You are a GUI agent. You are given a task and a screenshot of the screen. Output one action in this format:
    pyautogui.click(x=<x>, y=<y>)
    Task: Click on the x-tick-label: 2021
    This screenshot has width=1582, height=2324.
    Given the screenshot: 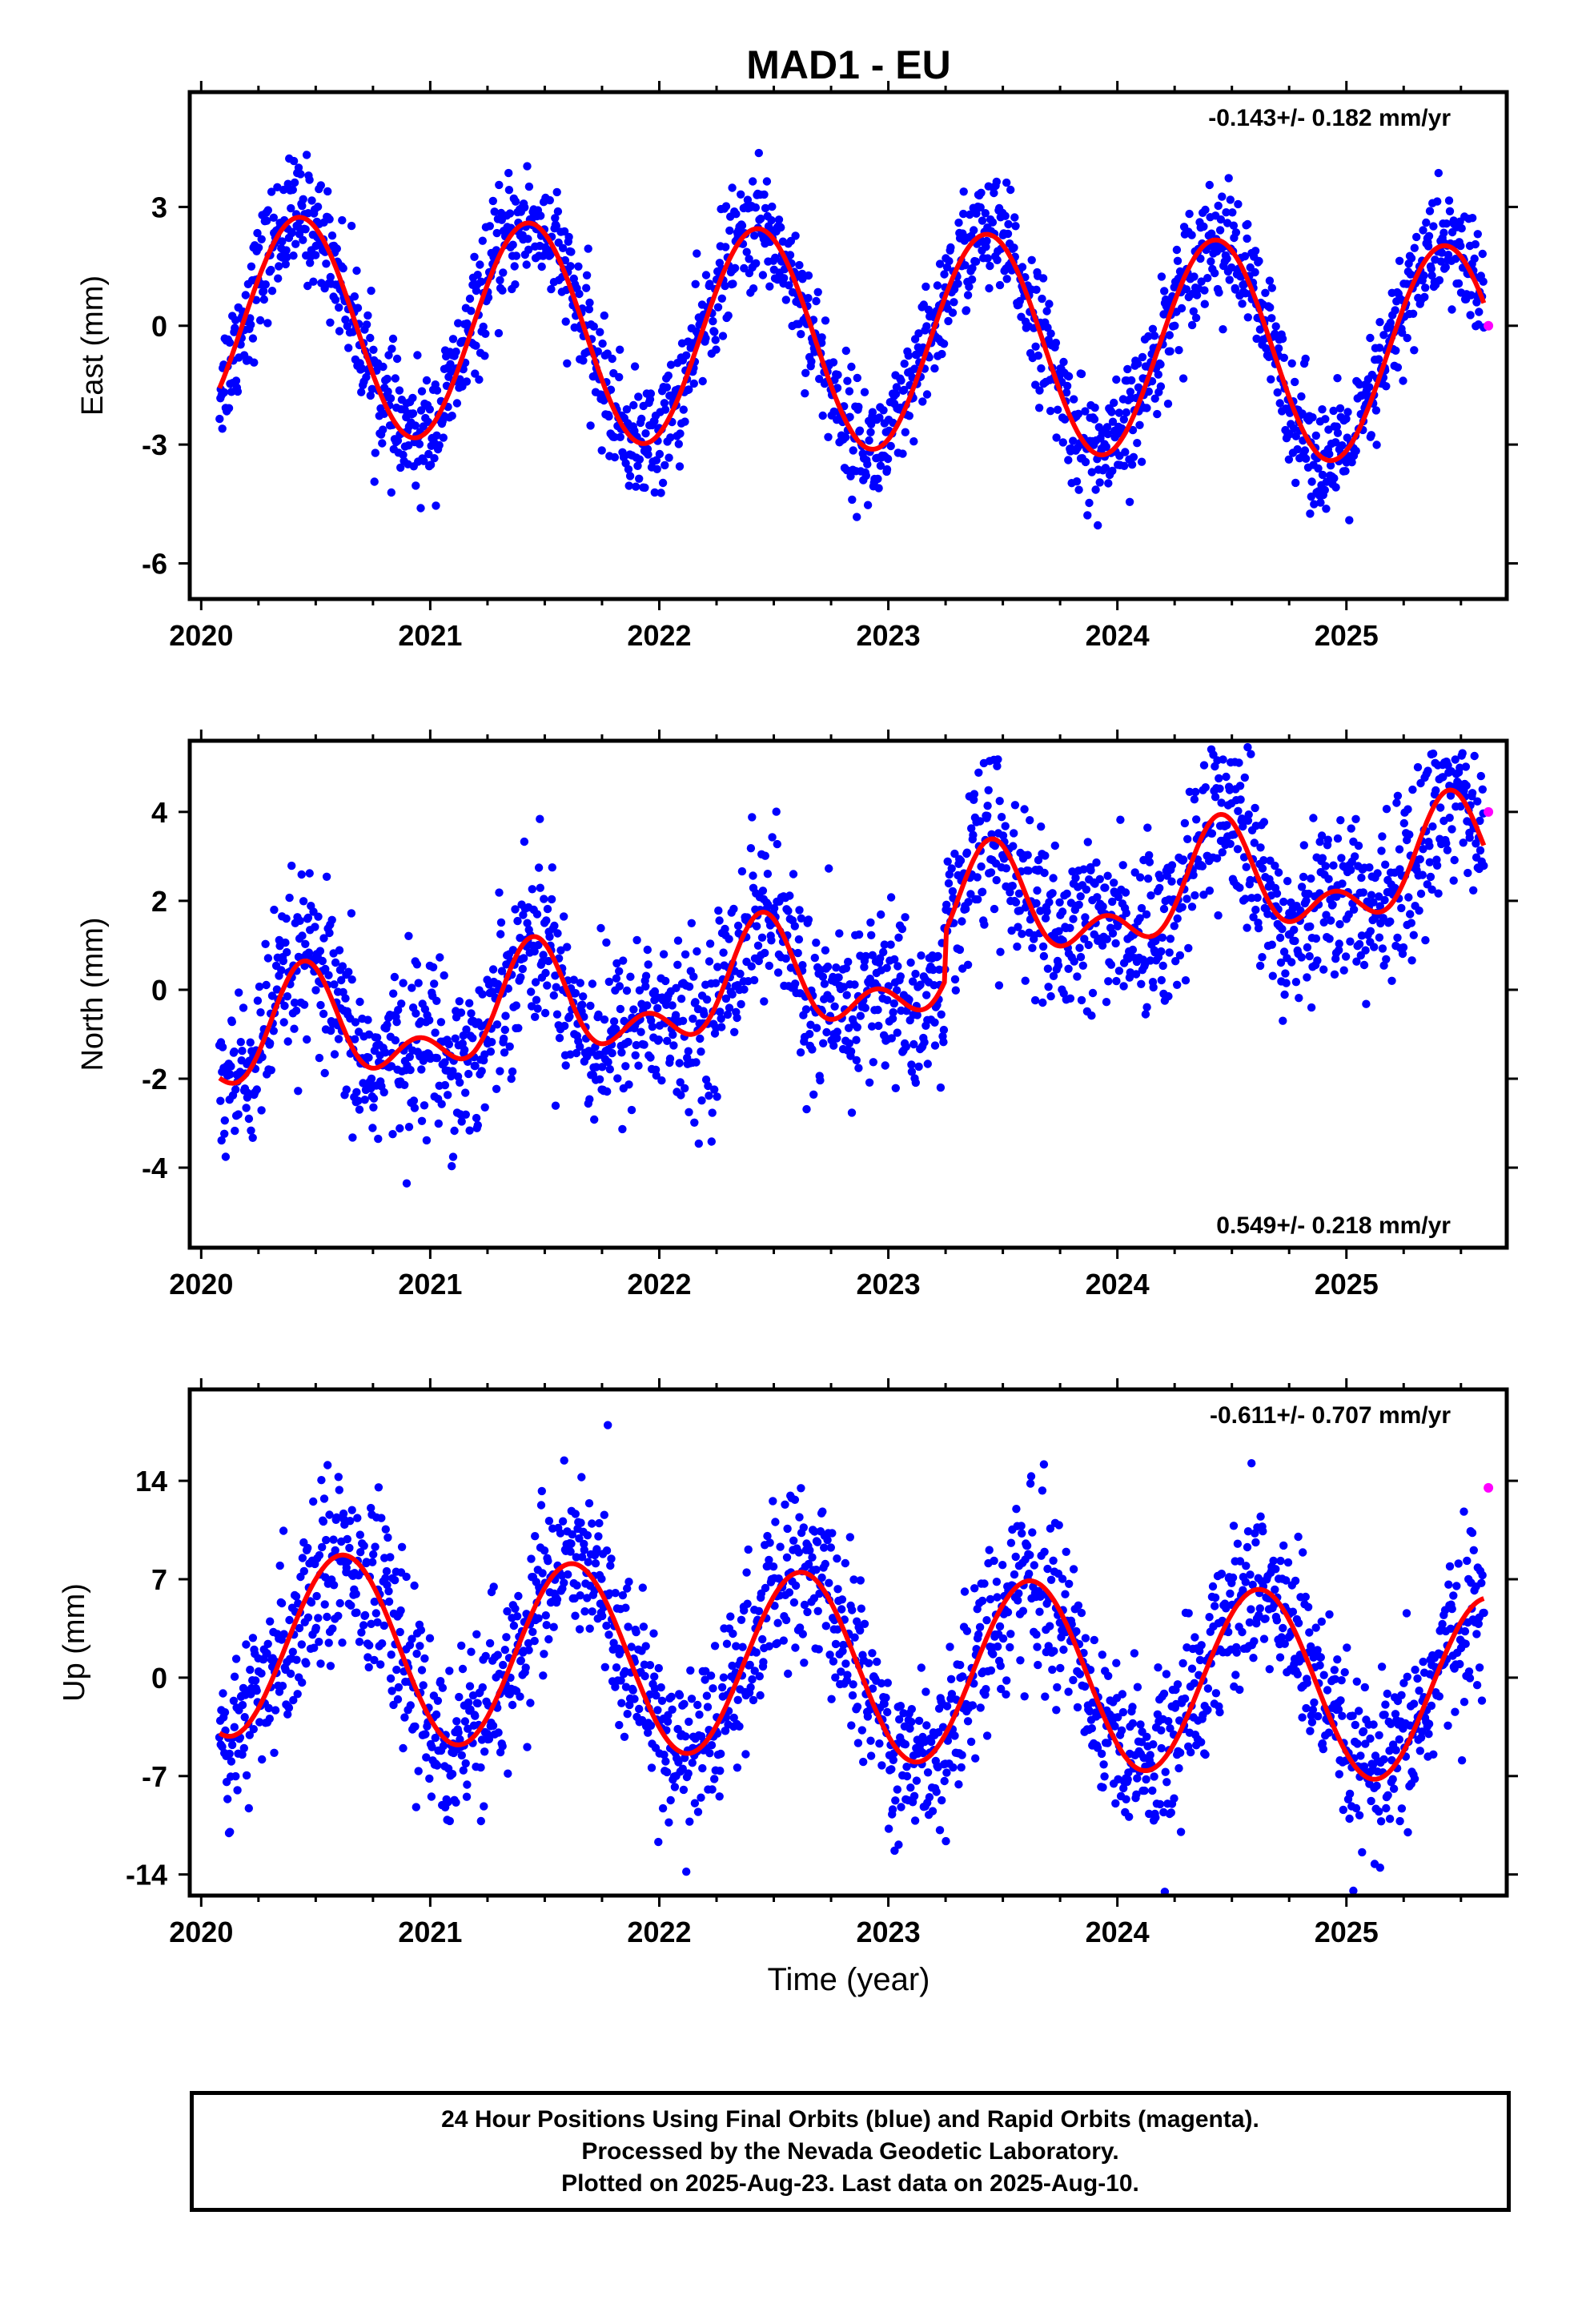 What is the action you would take?
    pyautogui.click(x=430, y=1284)
    